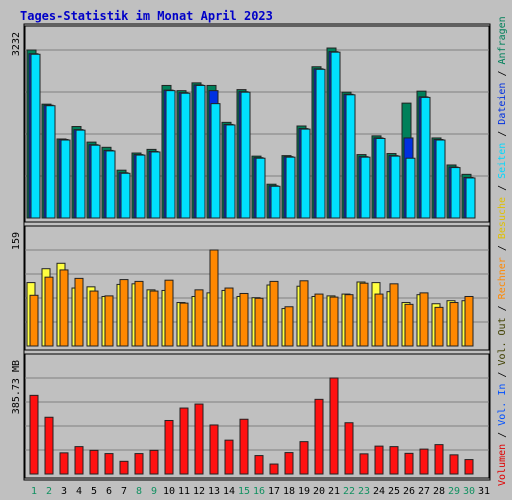 Image resolution: width=512 pixels, height=500 pixels. What do you see at coordinates (502, 218) in the screenshot?
I see `legend-segment: Besuche` at bounding box center [502, 218].